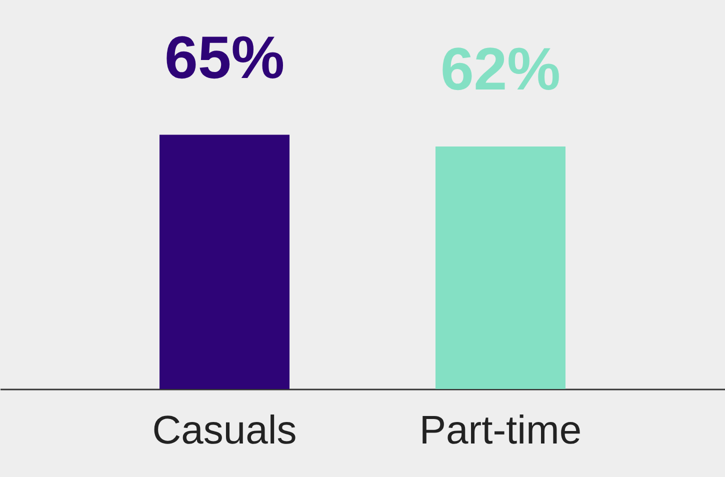  Describe the element at coordinates (500, 68) in the screenshot. I see `data-label: 62%` at that location.